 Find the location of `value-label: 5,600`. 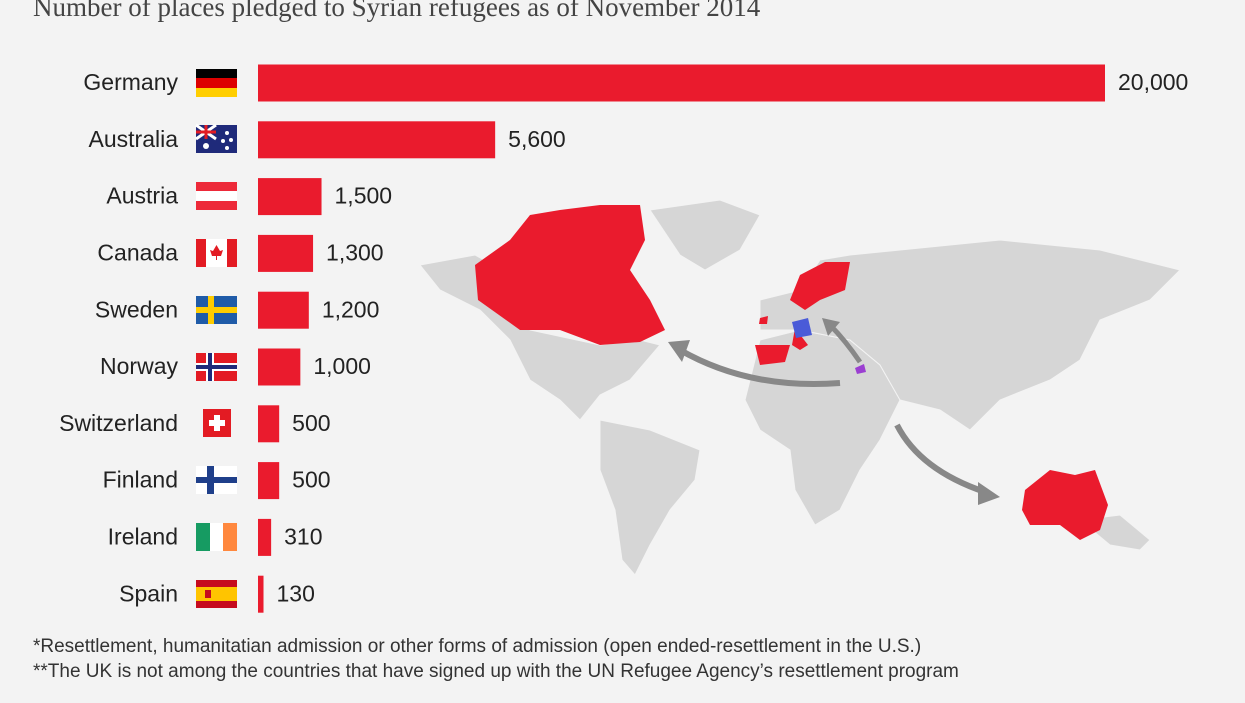

value-label: 5,600 is located at coordinates (537, 139).